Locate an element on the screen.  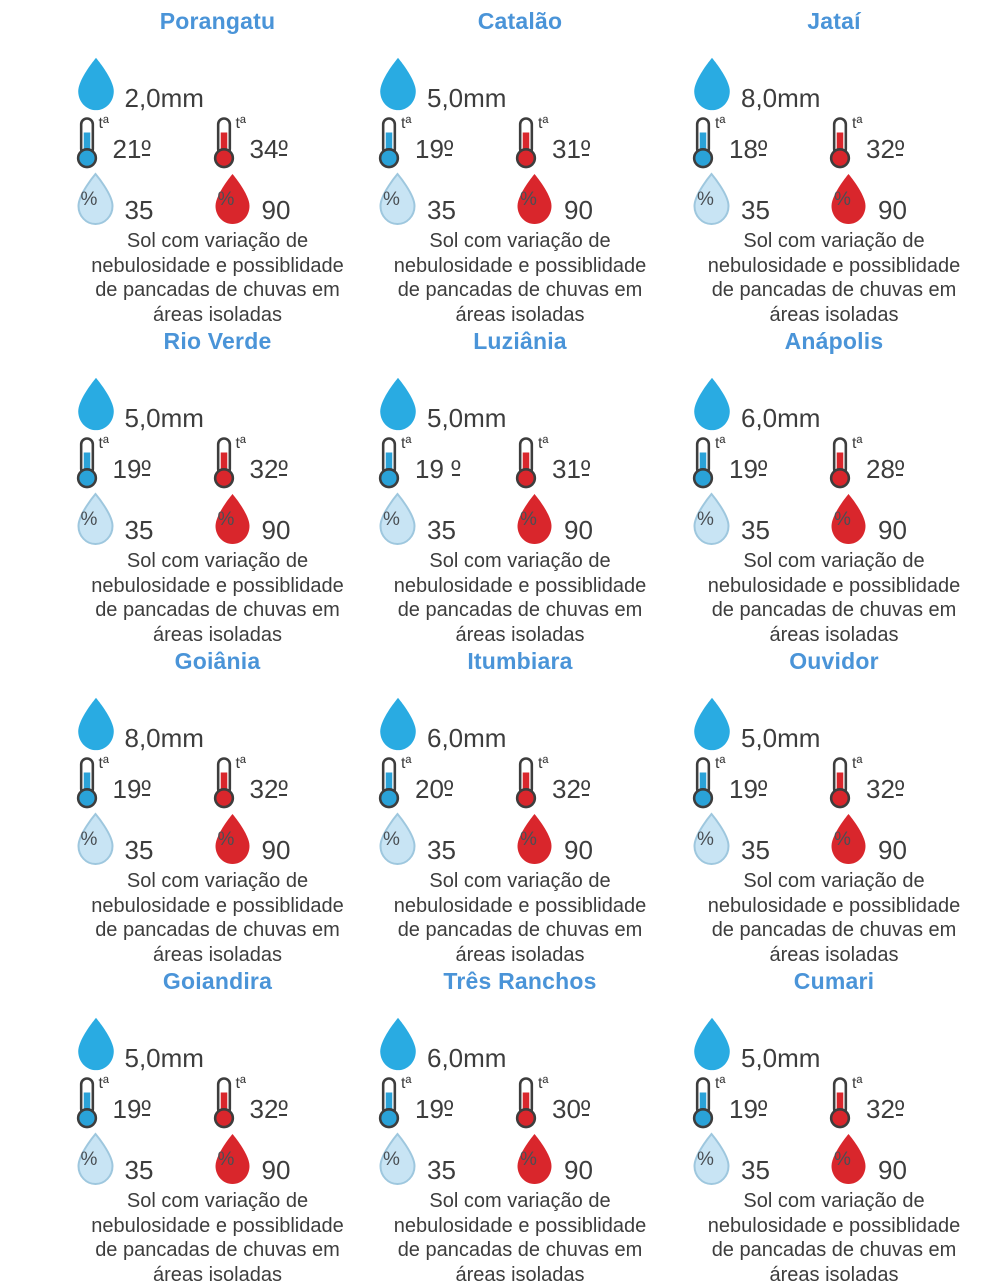
max-temp-number: 28 is located at coordinates (880, 469).